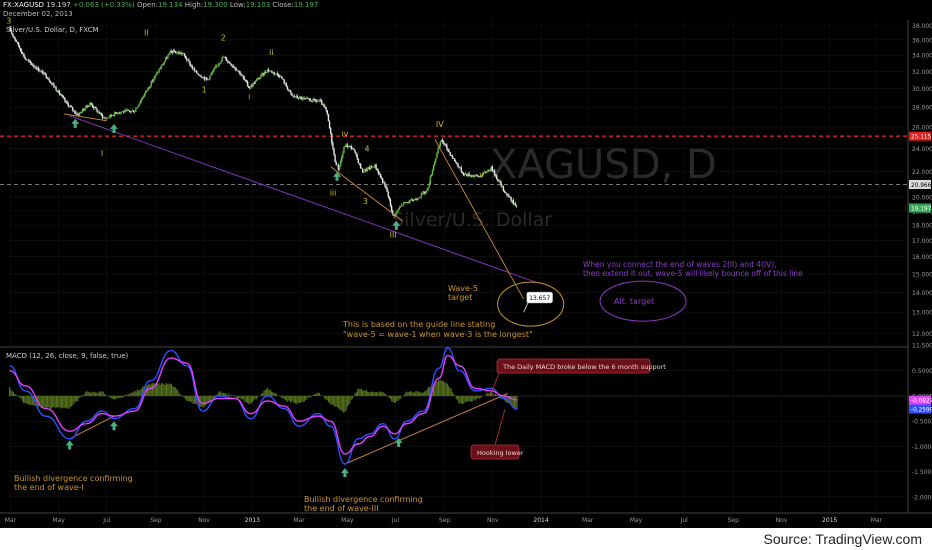 The height and width of the screenshot is (550, 932). What do you see at coordinates (466, 539) in the screenshot?
I see `source-bar: Source: TradingView.com` at bounding box center [466, 539].